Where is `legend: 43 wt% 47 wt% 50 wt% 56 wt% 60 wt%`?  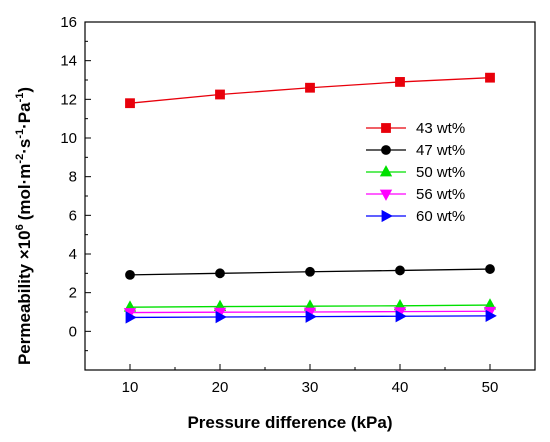 legend: 43 wt% 47 wt% 50 wt% 56 wt% 60 wt% is located at coordinates (415, 172).